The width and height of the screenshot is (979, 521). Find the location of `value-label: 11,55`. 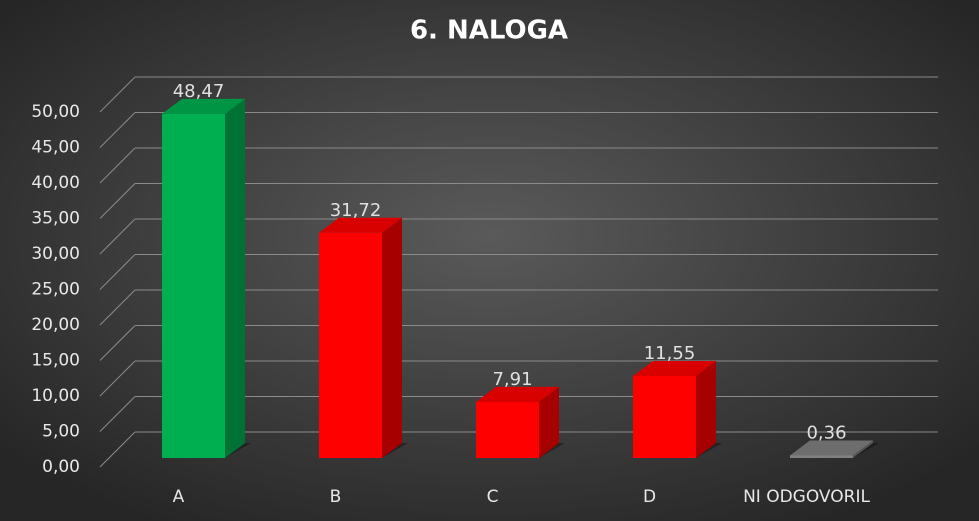

value-label: 11,55 is located at coordinates (670, 353).